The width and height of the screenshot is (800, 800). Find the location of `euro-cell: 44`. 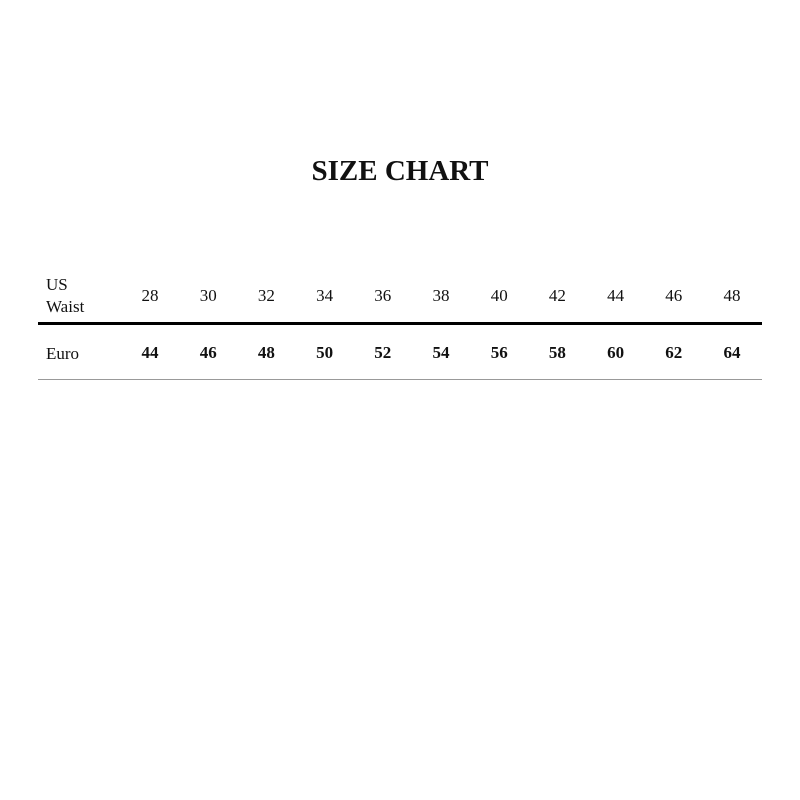

euro-cell: 44 is located at coordinates (150, 352).